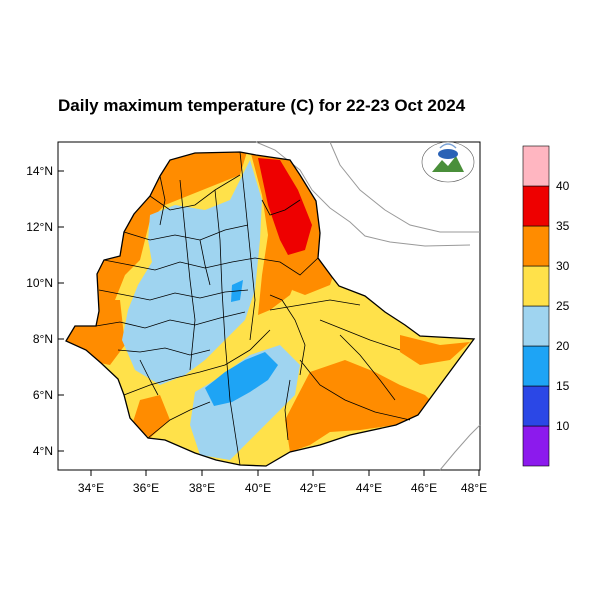 The width and height of the screenshot is (600, 600). I want to click on lat-tick-label: 8°N, so click(43, 339).